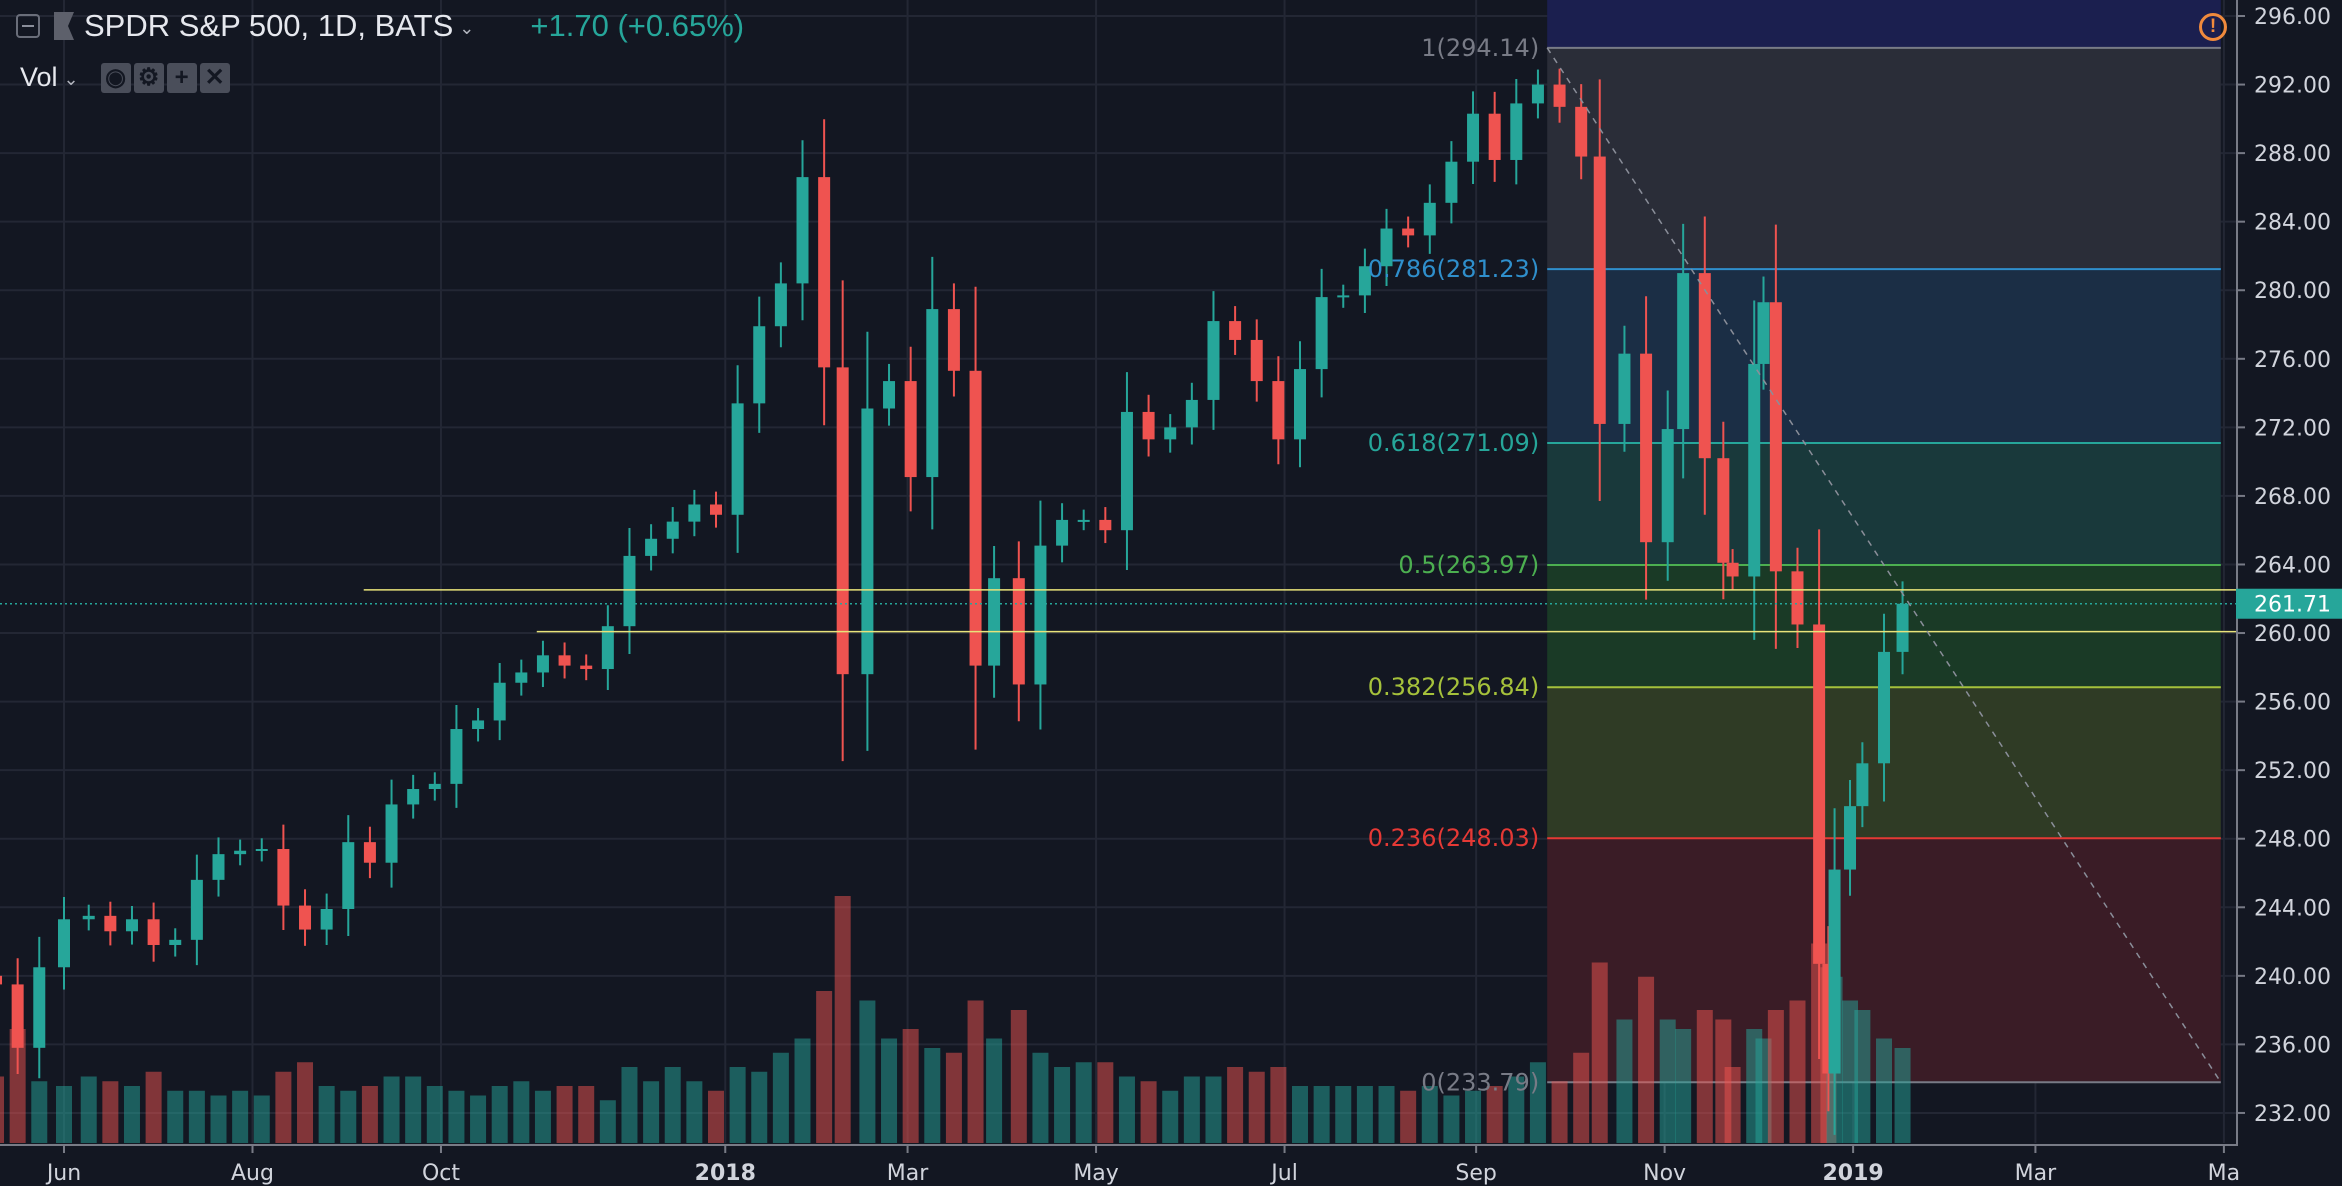  I want to click on price-tick-label: 256.00, so click(2292, 703).